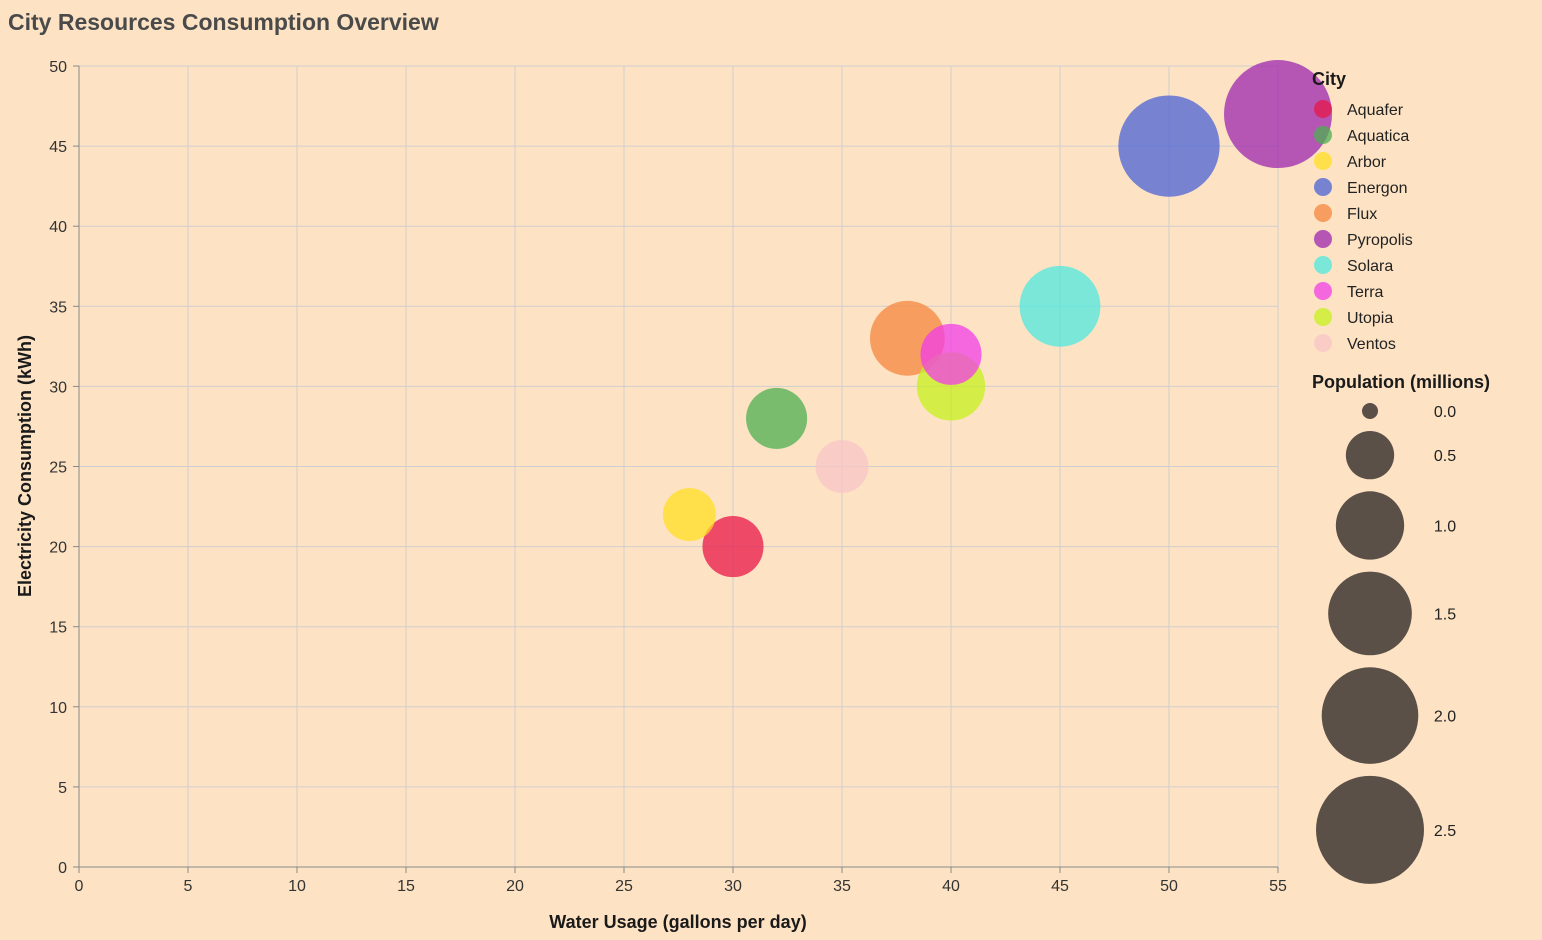  I want to click on legend-label-arbor: Arbor, so click(1367, 162).